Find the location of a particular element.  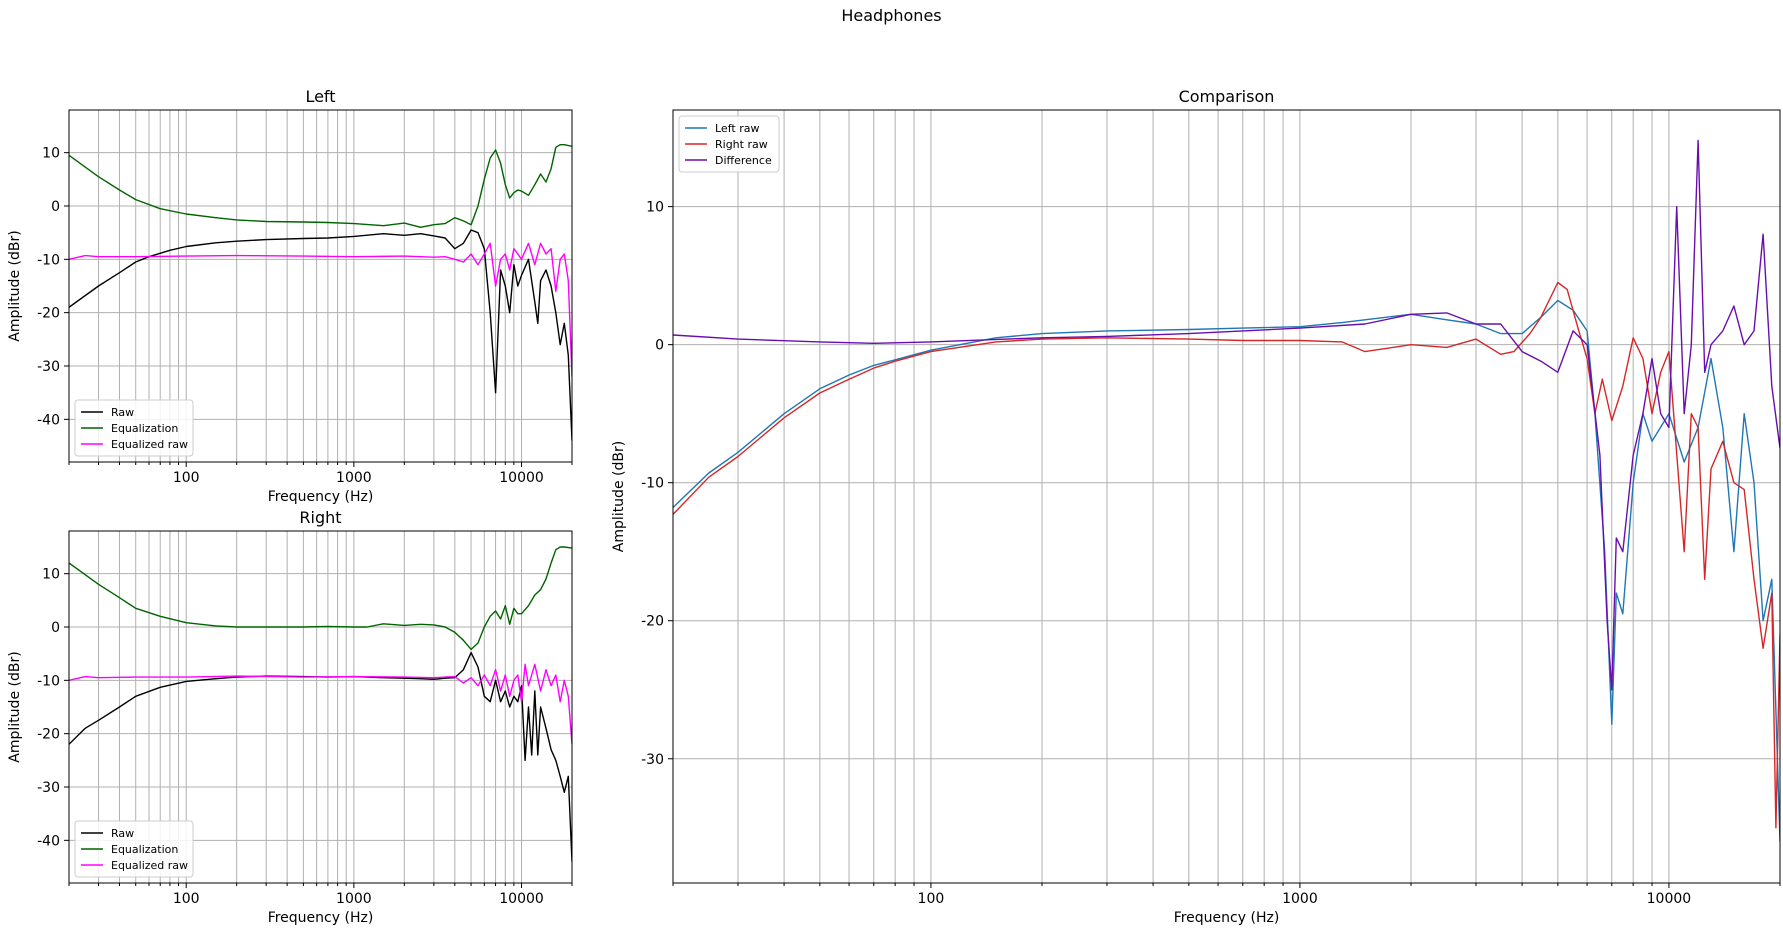

legend-left: Raw Equalization Equalized raw is located at coordinates (134, 428).